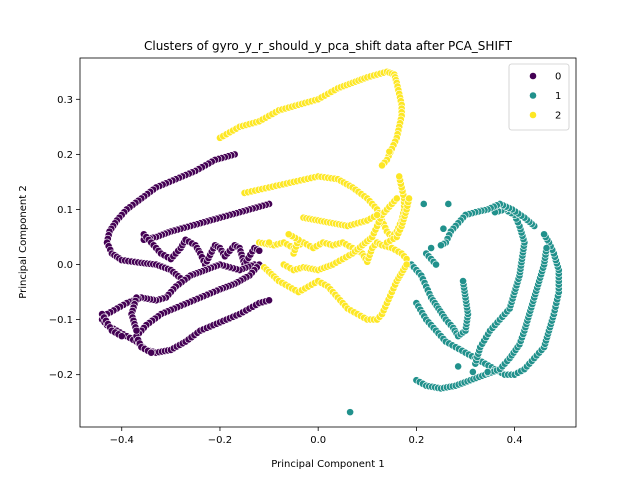  I want to click on legend-label: 2, so click(558, 116).